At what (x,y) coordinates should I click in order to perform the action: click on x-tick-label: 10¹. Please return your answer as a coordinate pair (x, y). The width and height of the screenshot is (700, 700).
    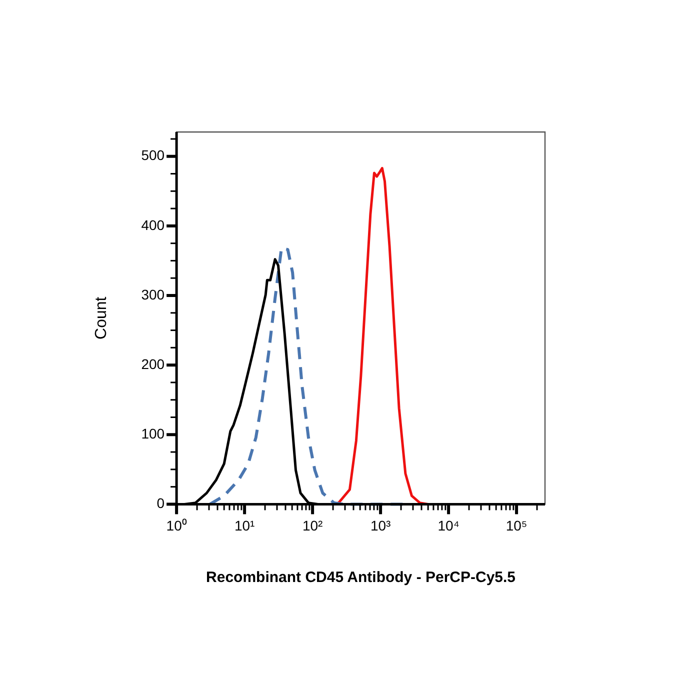
    Looking at the image, I should click on (245, 525).